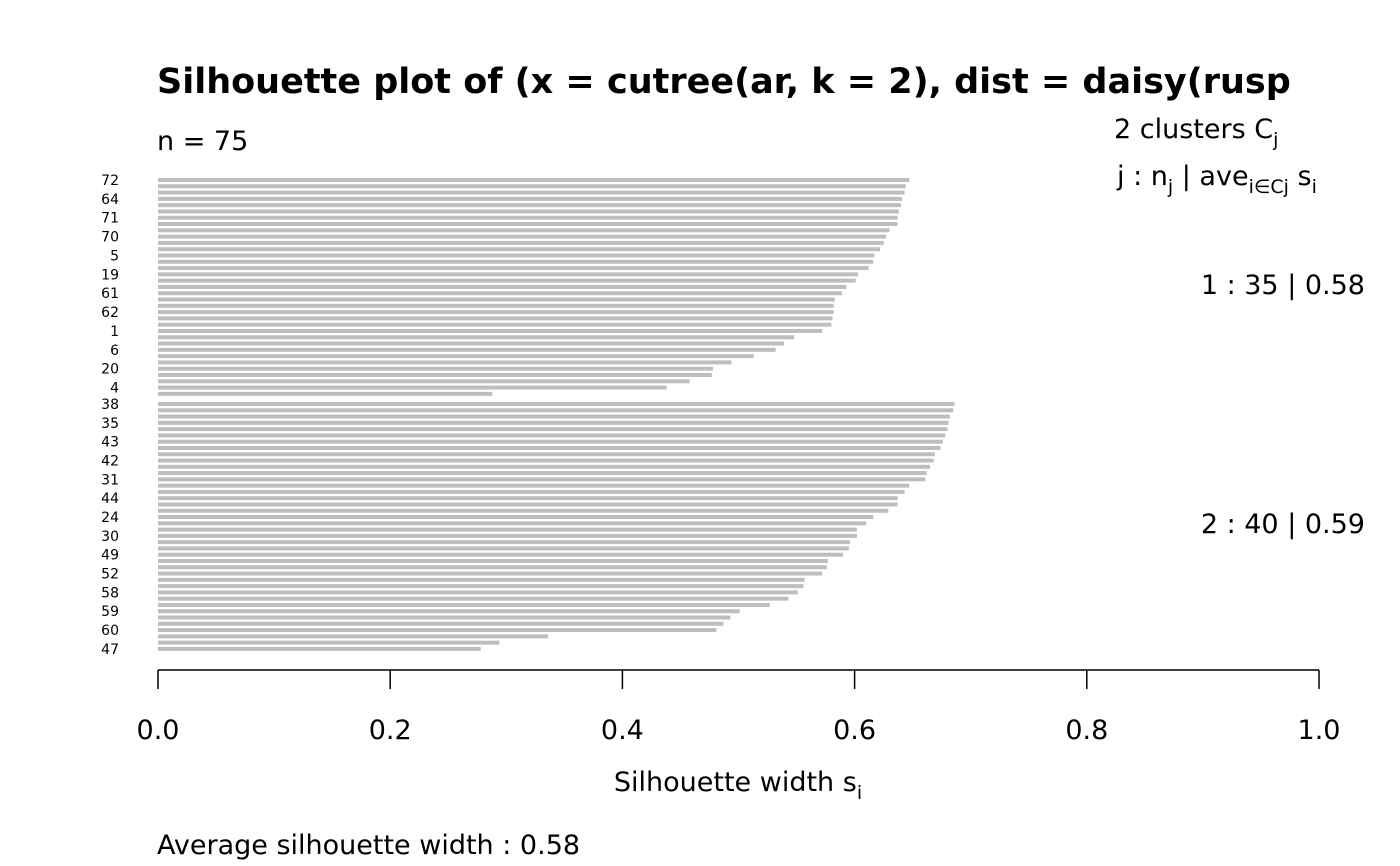 Image resolution: width=1400 pixels, height=866 pixels. Describe the element at coordinates (114, 256) in the screenshot. I see `observation-label: 5` at that location.